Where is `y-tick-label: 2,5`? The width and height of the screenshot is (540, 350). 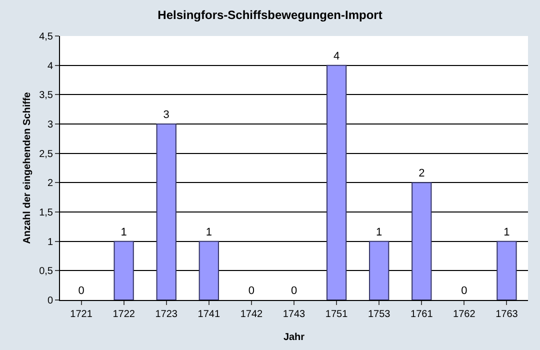
y-tick-label: 2,5 is located at coordinates (46, 154).